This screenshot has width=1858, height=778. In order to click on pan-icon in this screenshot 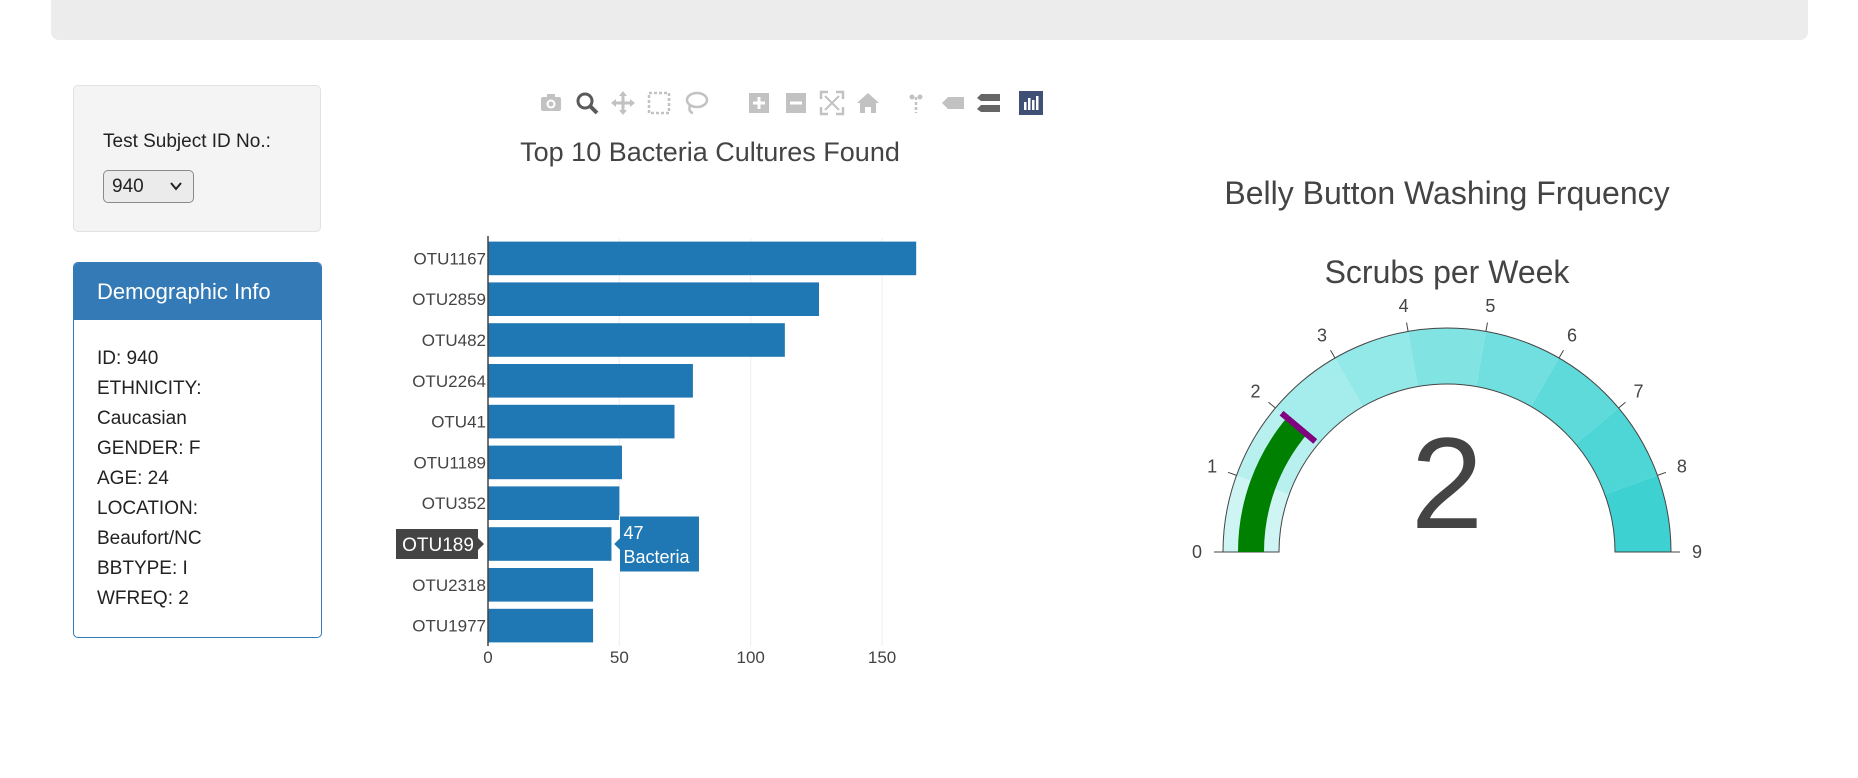, I will do `click(623, 103)`.